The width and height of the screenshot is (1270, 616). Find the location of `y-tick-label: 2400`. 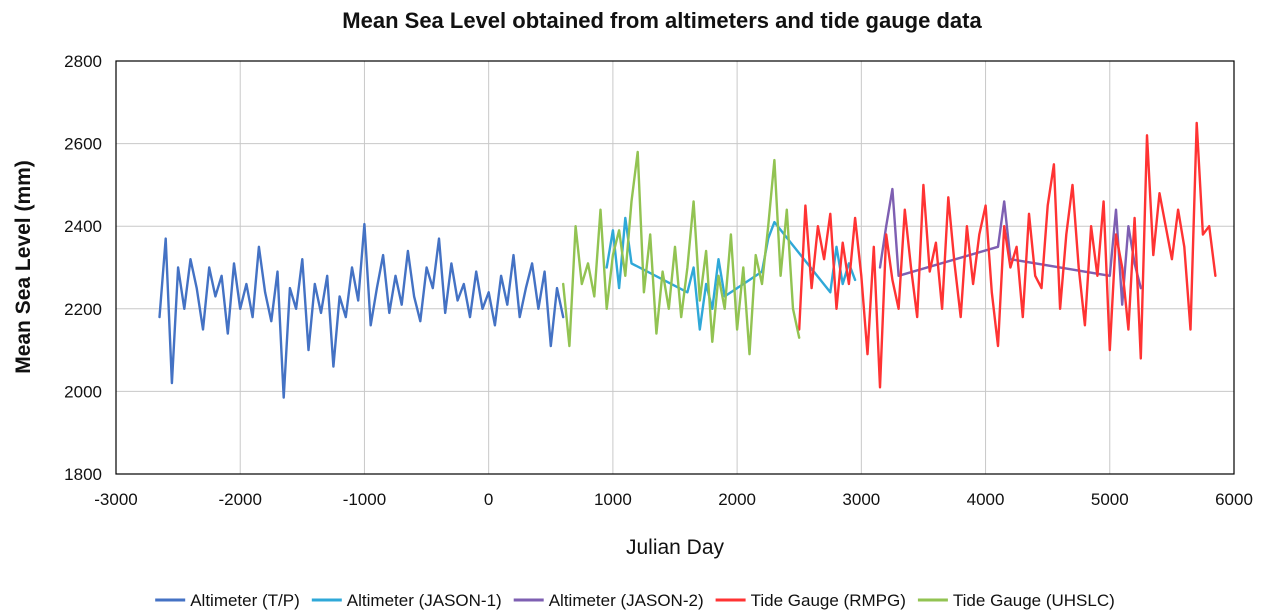

y-tick-label: 2400 is located at coordinates (83, 226).